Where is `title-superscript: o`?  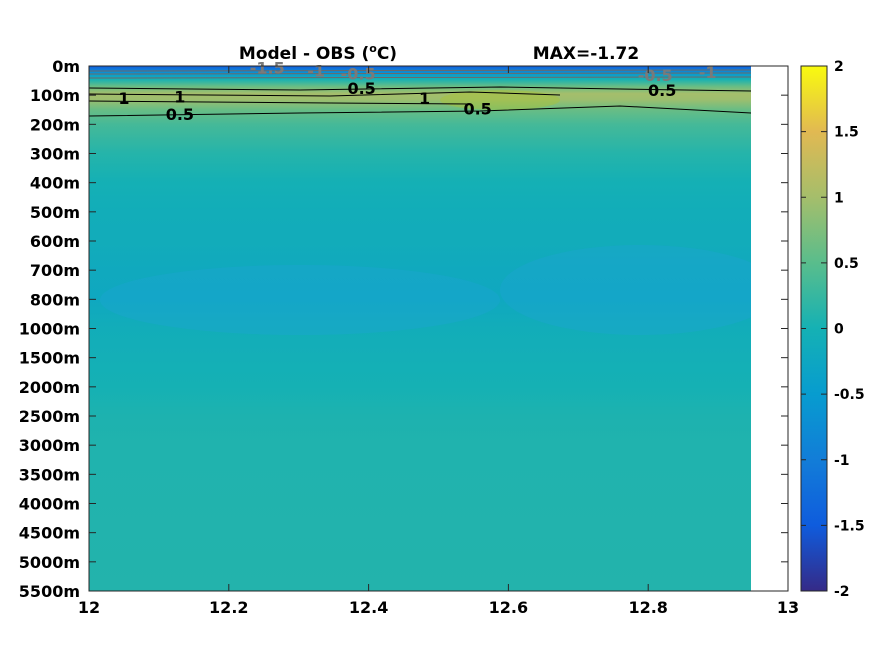 title-superscript: o is located at coordinates (373, 48).